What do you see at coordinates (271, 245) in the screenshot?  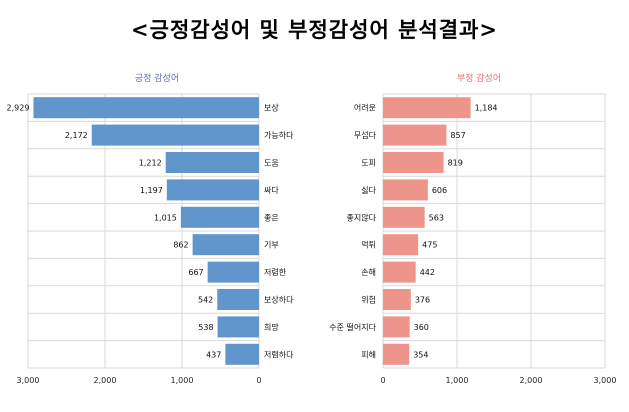 I see `category-label: 기부` at bounding box center [271, 245].